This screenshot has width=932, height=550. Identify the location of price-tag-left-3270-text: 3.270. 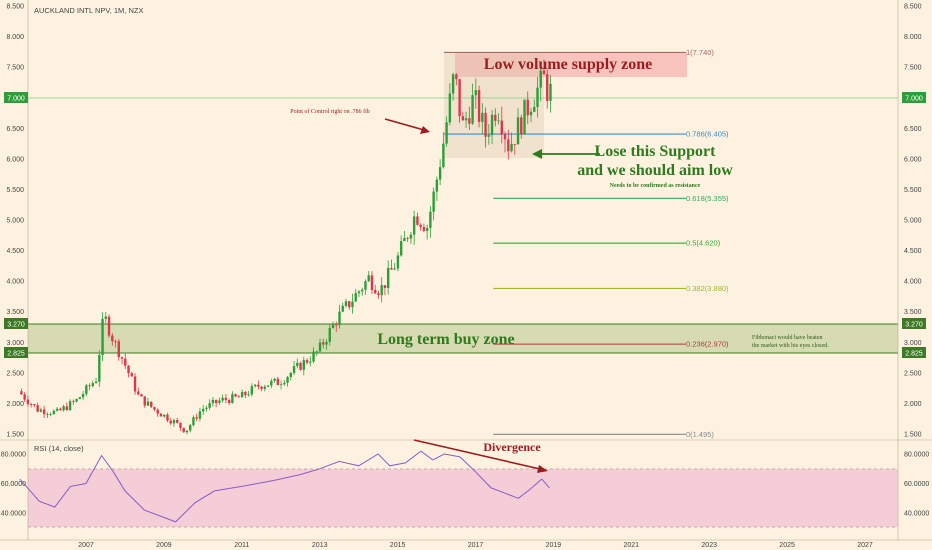
(16, 325).